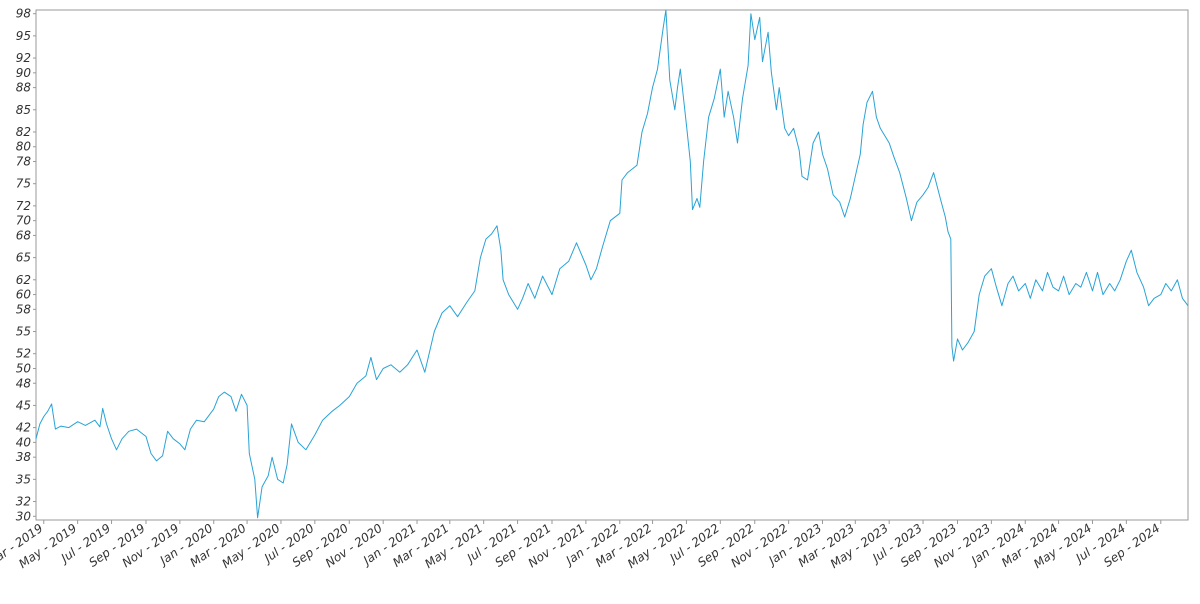  What do you see at coordinates (24, 73) in the screenshot?
I see `y-tick-label: 90` at bounding box center [24, 73].